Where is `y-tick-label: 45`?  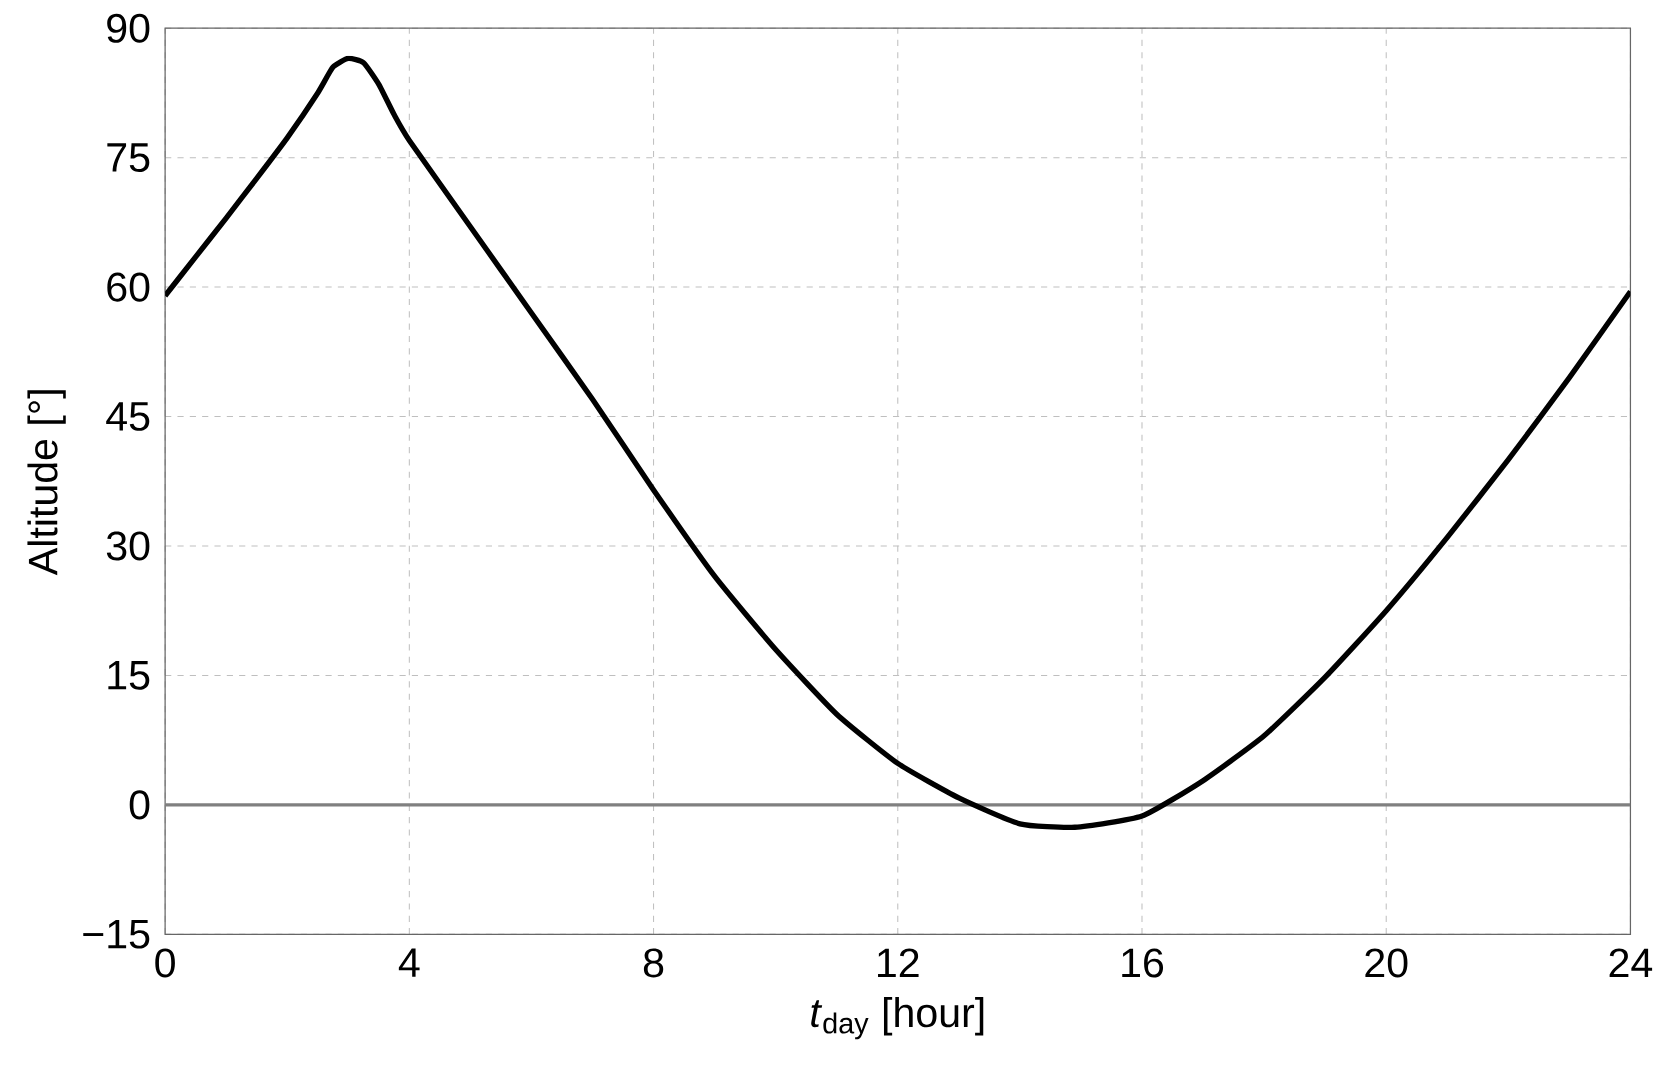
y-tick-label: 45 is located at coordinates (128, 416).